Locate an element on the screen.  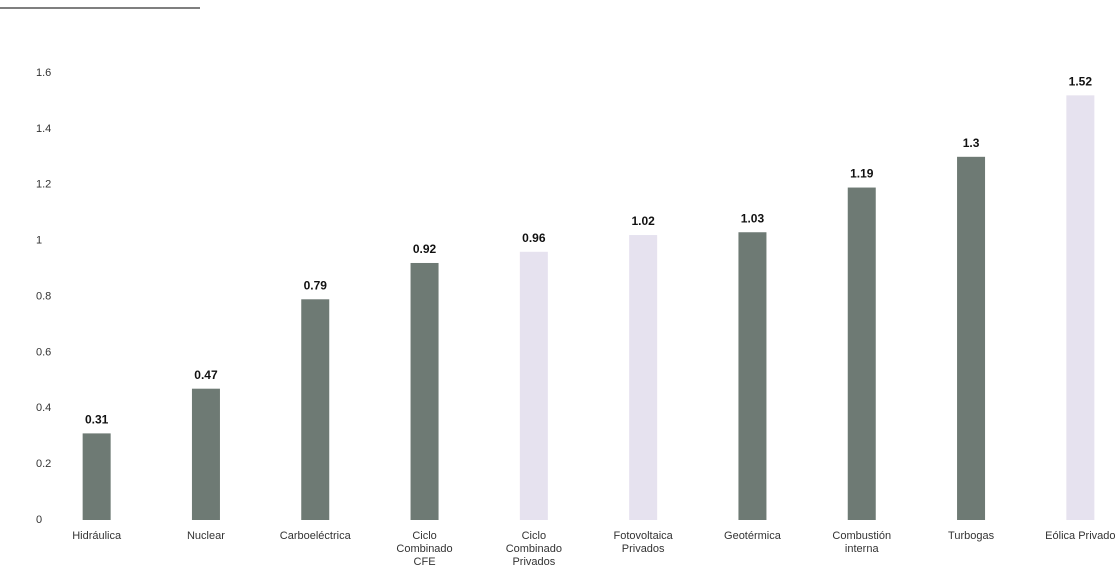
value-label: 0.79 is located at coordinates (316, 285).